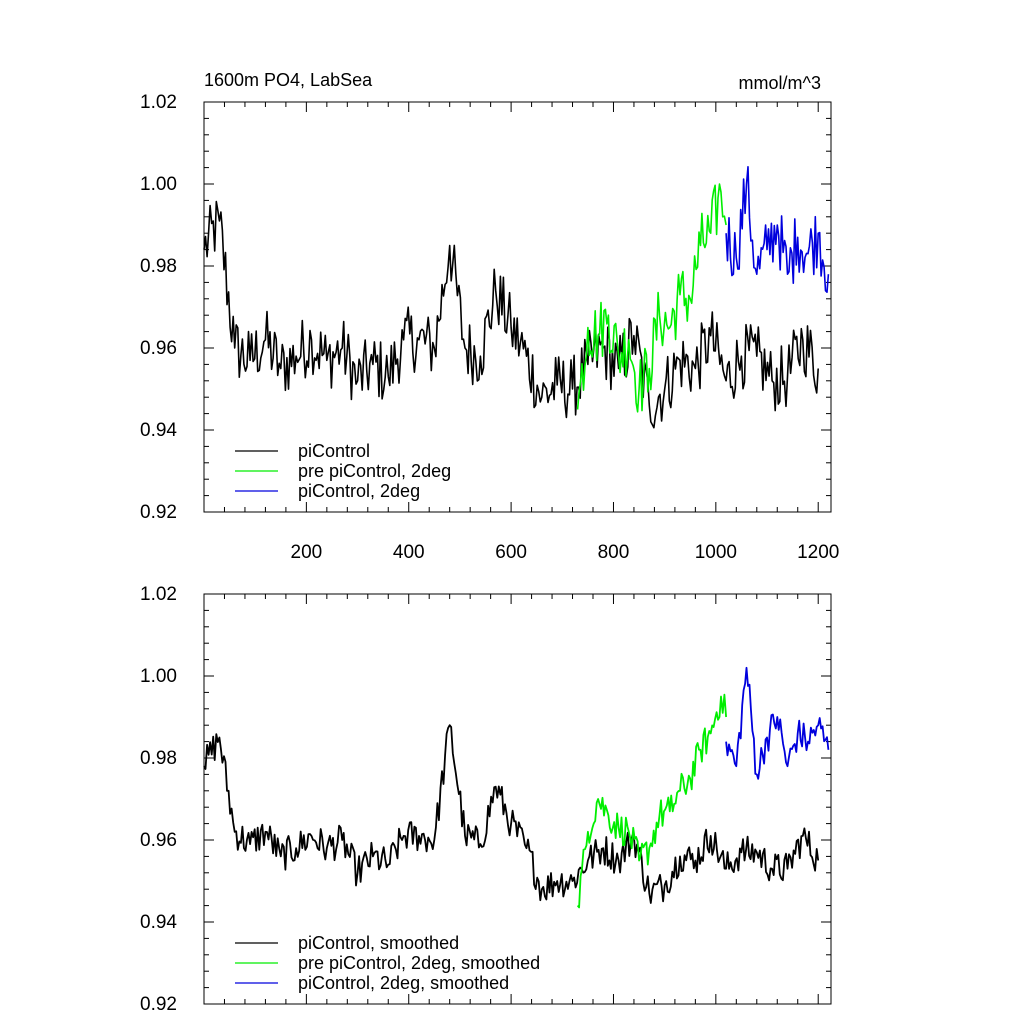 This screenshot has height=1029, width=1024. What do you see at coordinates (334, 451) in the screenshot?
I see `legend-label-1: piControl` at bounding box center [334, 451].